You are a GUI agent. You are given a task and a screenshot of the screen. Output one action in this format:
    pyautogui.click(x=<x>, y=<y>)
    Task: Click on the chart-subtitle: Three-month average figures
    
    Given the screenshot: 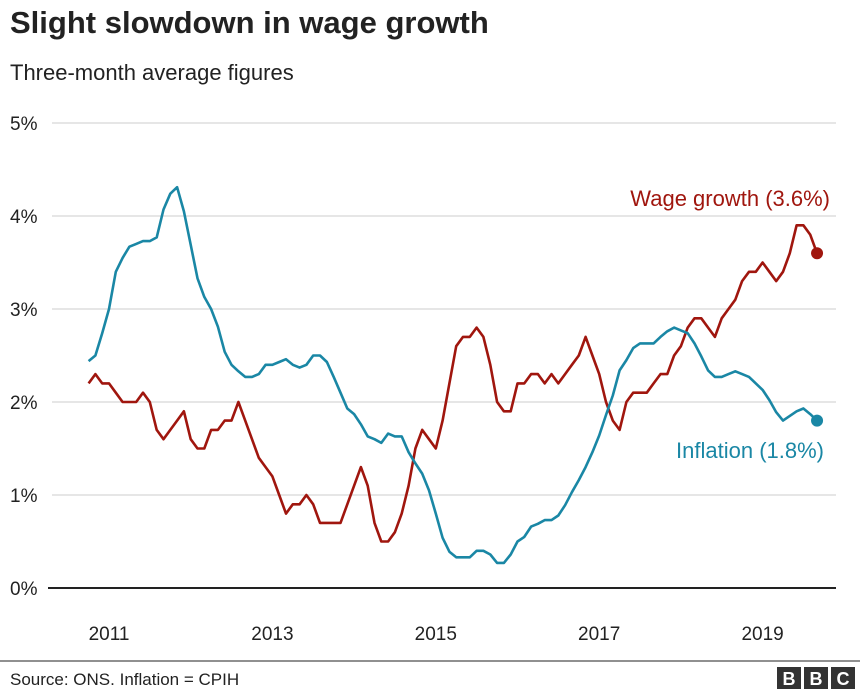 What is the action you would take?
    pyautogui.click(x=152, y=72)
    